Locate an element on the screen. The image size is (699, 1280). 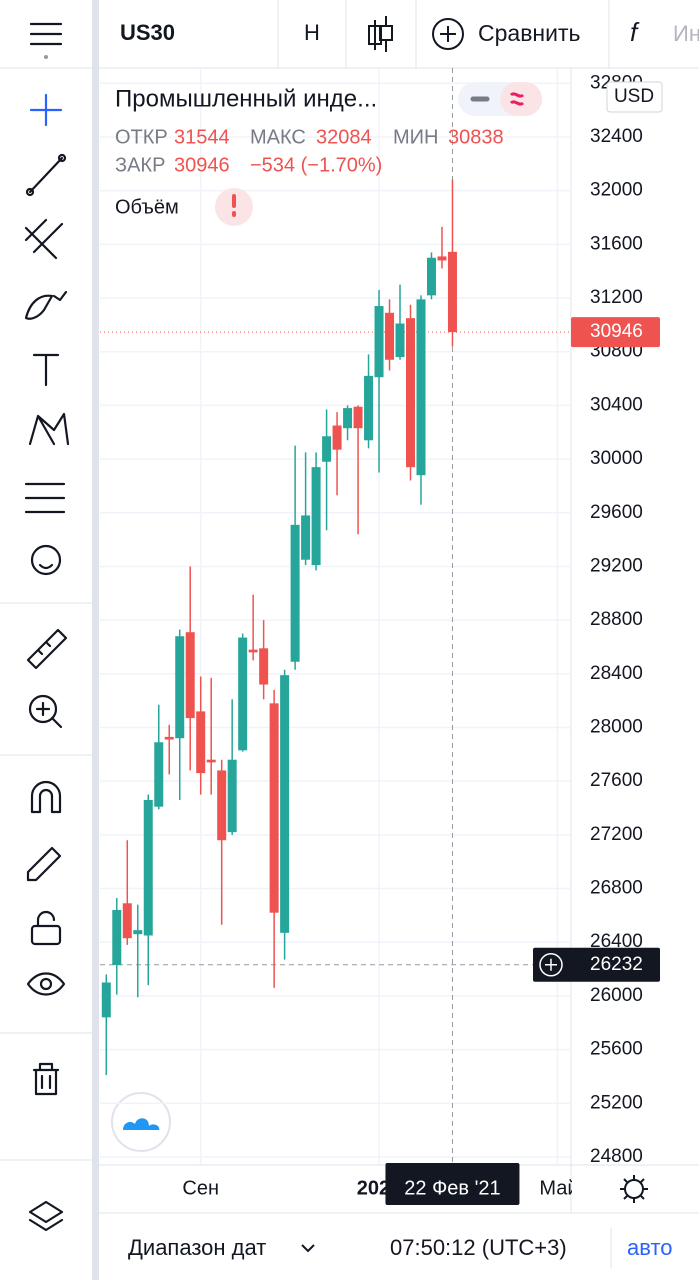
top-icons: f is located at coordinates (504, 34).